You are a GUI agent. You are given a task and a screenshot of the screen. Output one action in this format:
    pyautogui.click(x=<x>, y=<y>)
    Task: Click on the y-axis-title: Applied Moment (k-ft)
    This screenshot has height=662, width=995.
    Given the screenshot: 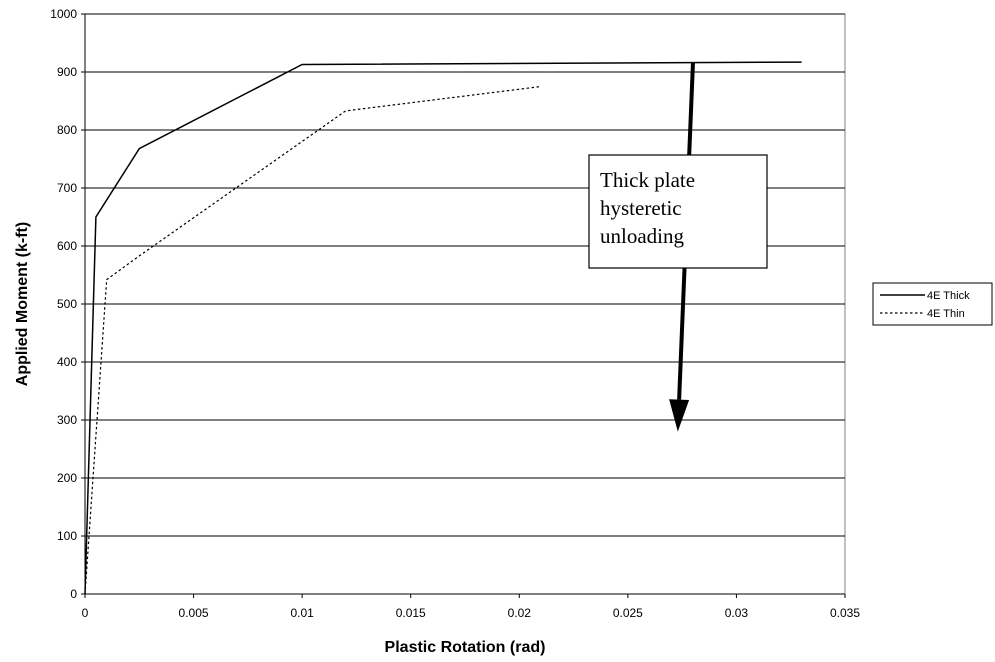 What is the action you would take?
    pyautogui.click(x=22, y=304)
    